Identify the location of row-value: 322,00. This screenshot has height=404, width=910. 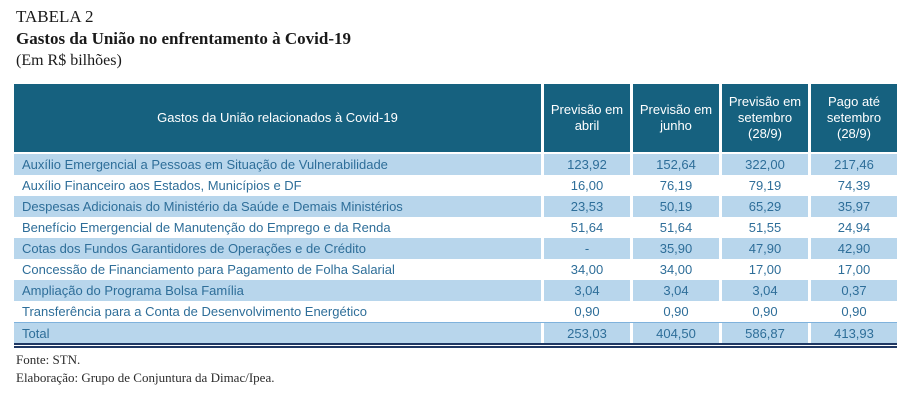
(765, 164).